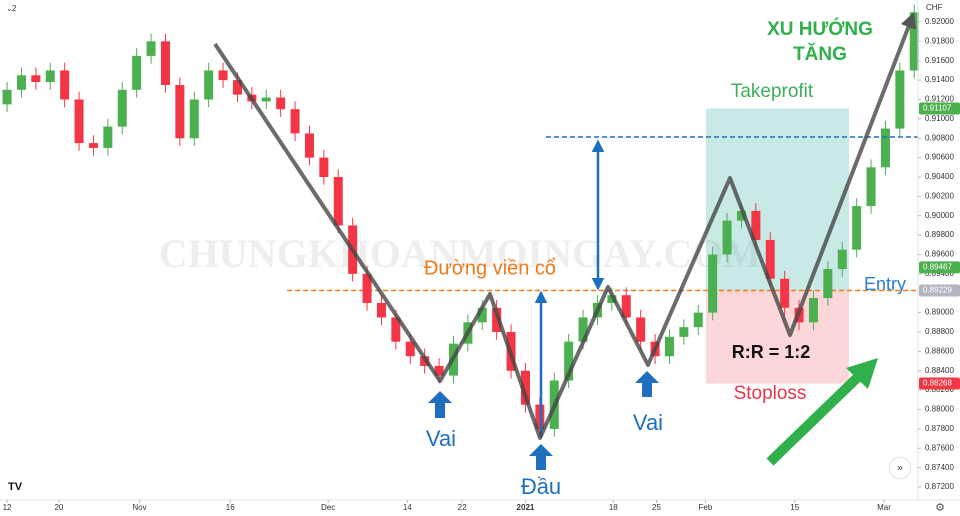 The width and height of the screenshot is (960, 516). Describe the element at coordinates (706, 507) in the screenshot. I see `x-tick-label: Feb` at that location.